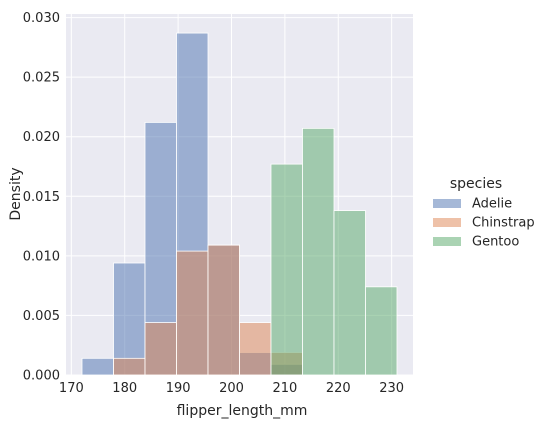 This screenshot has height=426, width=541. What do you see at coordinates (447, 203) in the screenshot?
I see `legend-swatch-adelie` at bounding box center [447, 203].